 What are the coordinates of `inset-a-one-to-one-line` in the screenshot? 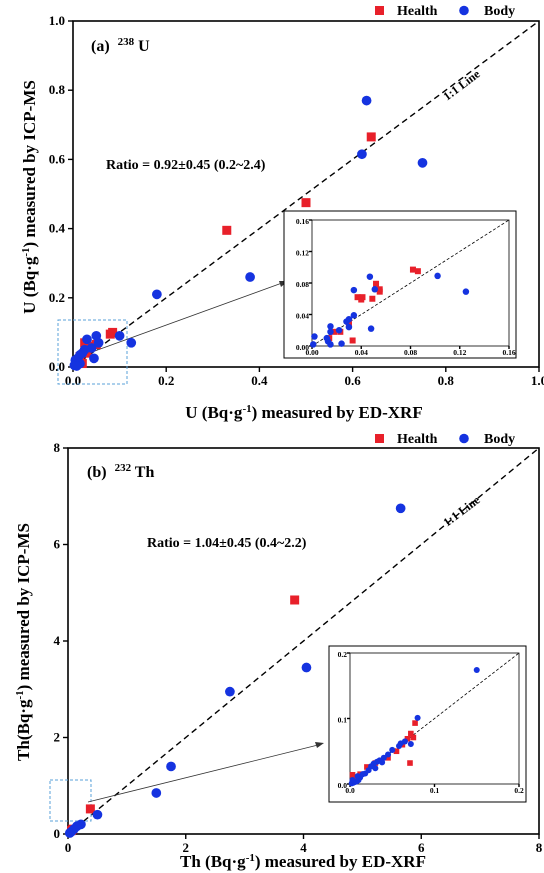 It's located at (410, 283).